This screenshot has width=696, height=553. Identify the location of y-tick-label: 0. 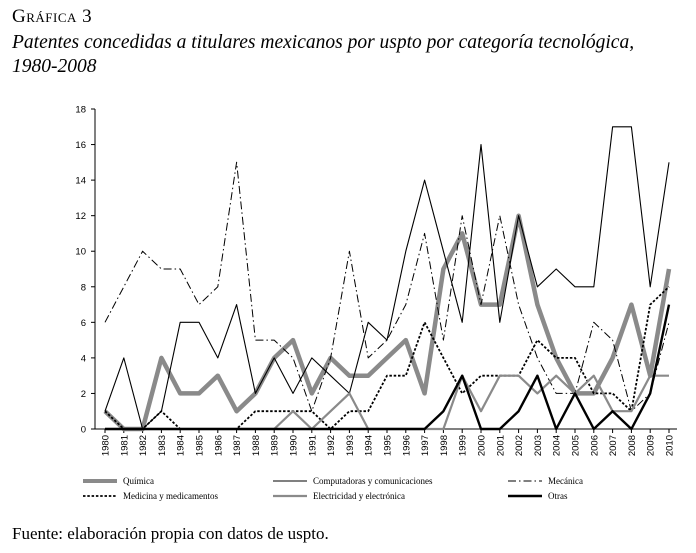
(83, 430).